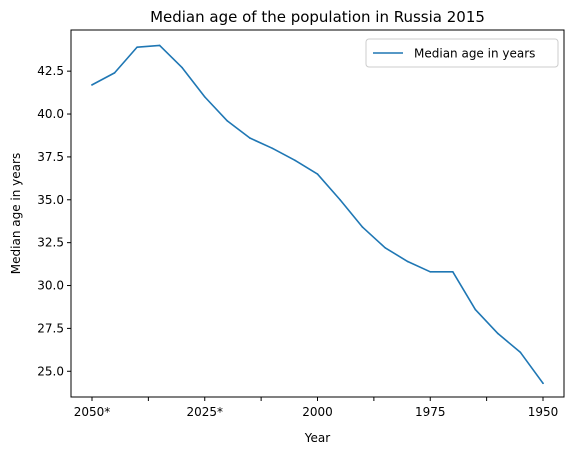  What do you see at coordinates (50, 71) in the screenshot?
I see `y-tick-label: 42.5` at bounding box center [50, 71].